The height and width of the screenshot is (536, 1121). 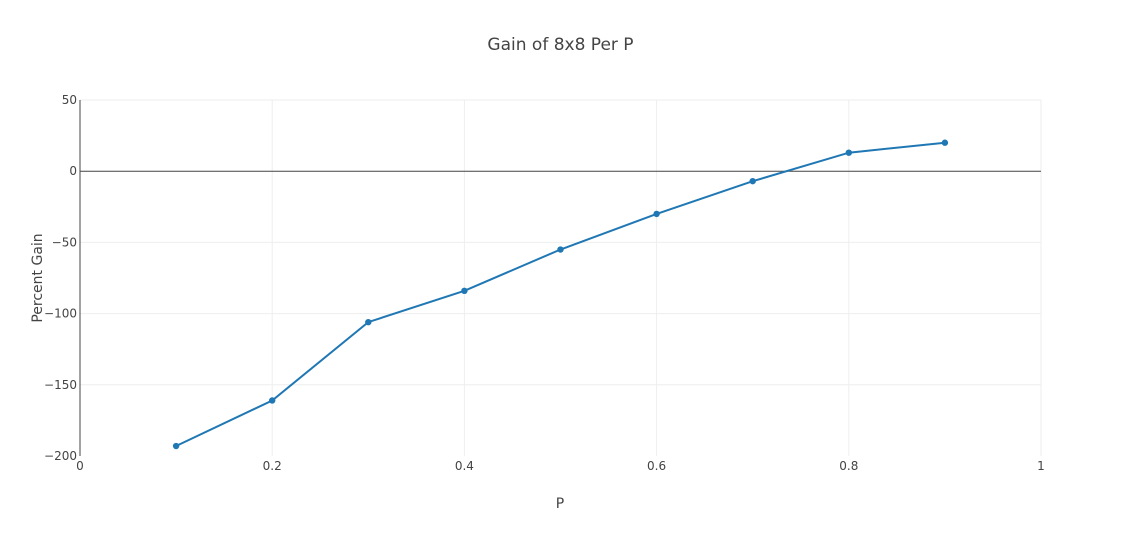 What do you see at coordinates (60, 314) in the screenshot?
I see `y-tick-label: −100` at bounding box center [60, 314].